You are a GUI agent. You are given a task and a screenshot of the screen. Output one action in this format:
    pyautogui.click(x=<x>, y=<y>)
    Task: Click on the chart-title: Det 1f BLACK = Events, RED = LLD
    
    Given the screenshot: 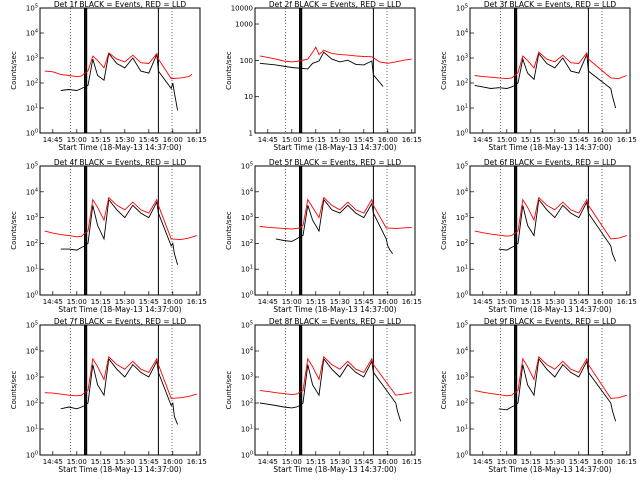 What is the action you would take?
    pyautogui.click(x=120, y=4)
    